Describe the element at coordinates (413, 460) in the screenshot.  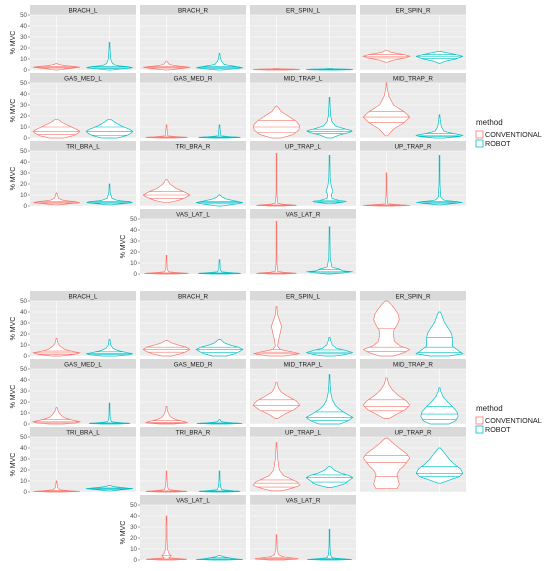
I see `facet-up-trap-r: UP_TRAP_R` at that location.